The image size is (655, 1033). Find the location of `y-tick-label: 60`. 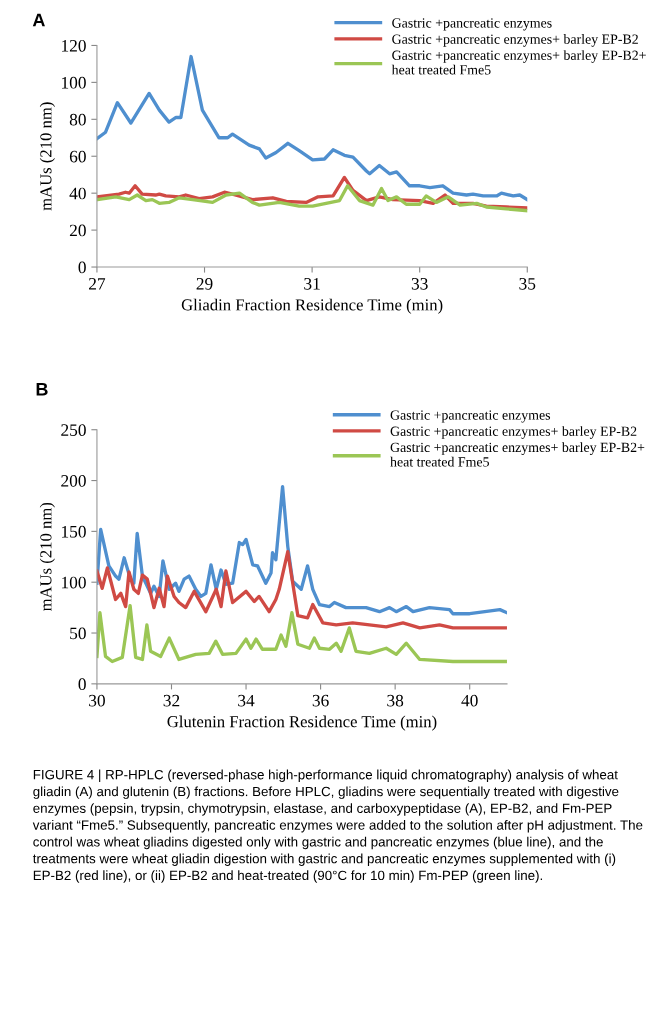

y-tick-label: 60 is located at coordinates (77, 156).